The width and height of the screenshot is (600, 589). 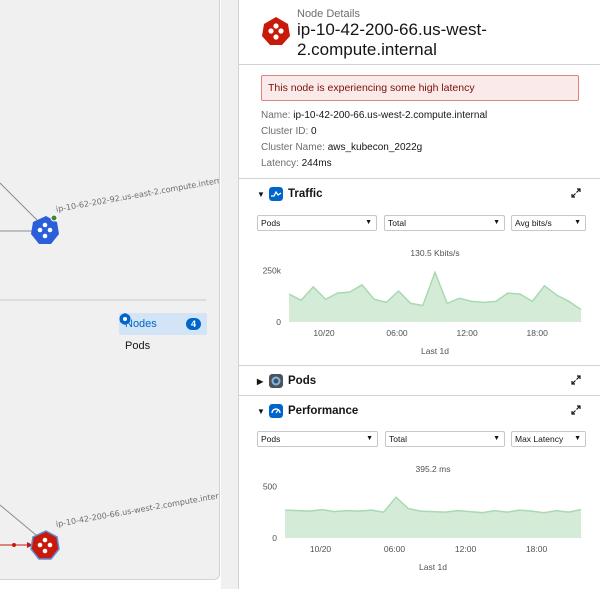 What do you see at coordinates (422, 194) in the screenshot?
I see `traffic-section-header: ▼ Traffic` at bounding box center [422, 194].